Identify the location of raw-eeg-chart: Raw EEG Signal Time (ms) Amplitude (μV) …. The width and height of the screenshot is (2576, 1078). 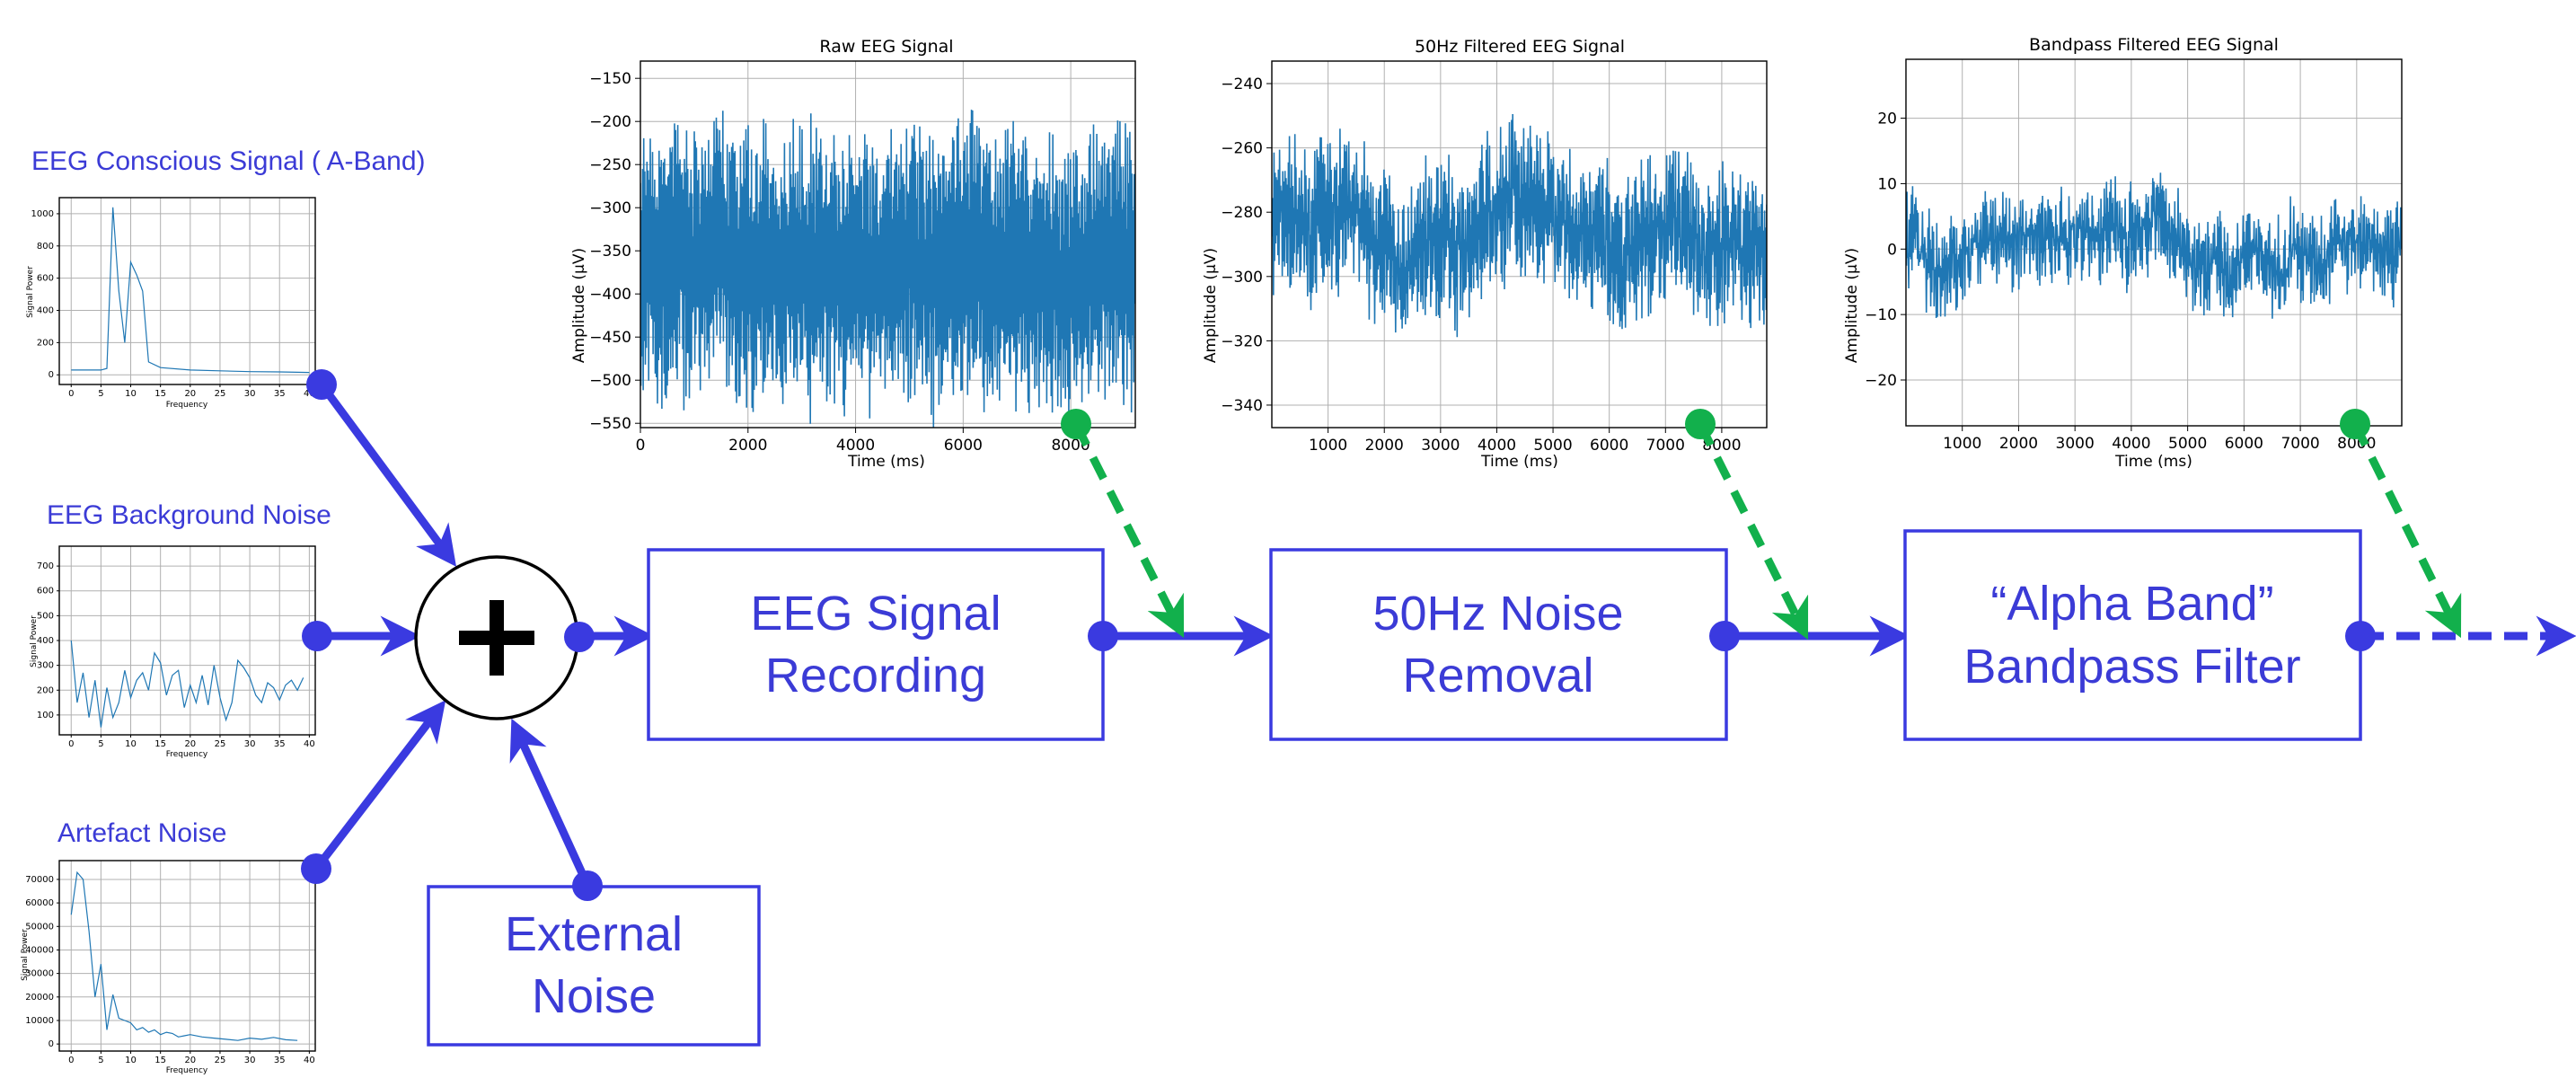
(853, 254).